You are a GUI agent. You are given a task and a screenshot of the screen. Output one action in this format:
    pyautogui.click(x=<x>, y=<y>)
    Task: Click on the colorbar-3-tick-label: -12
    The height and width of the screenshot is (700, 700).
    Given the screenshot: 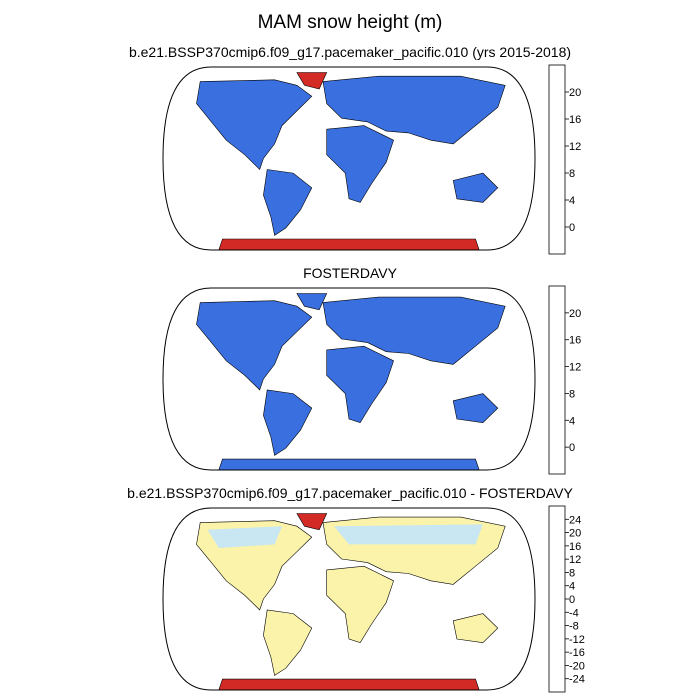 What is the action you would take?
    pyautogui.click(x=577, y=640)
    